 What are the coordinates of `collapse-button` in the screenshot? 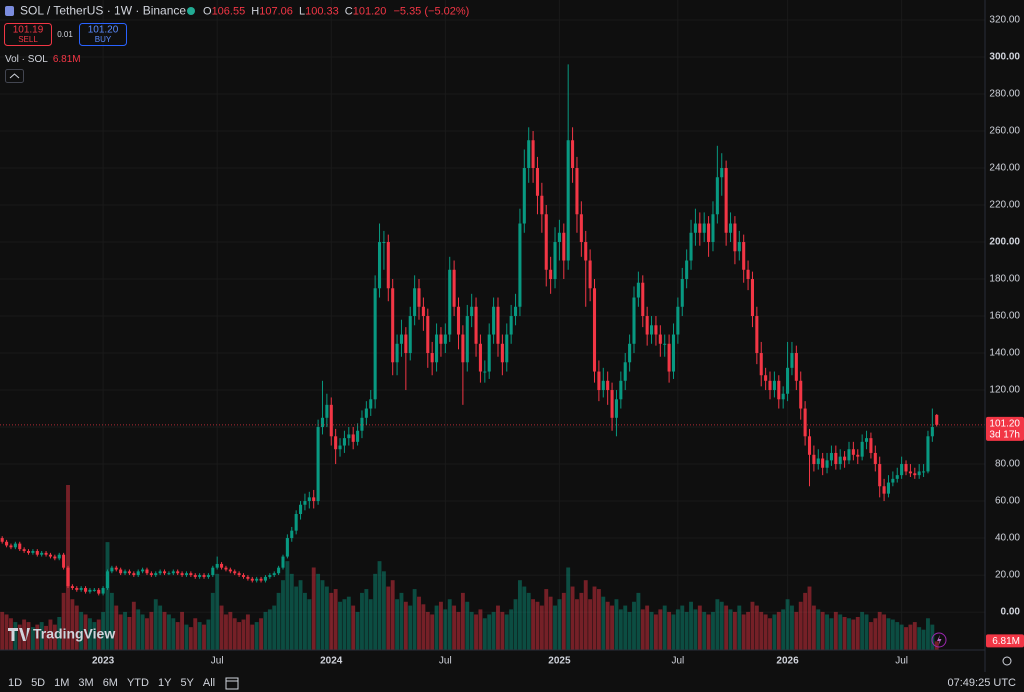 It's located at (14, 76).